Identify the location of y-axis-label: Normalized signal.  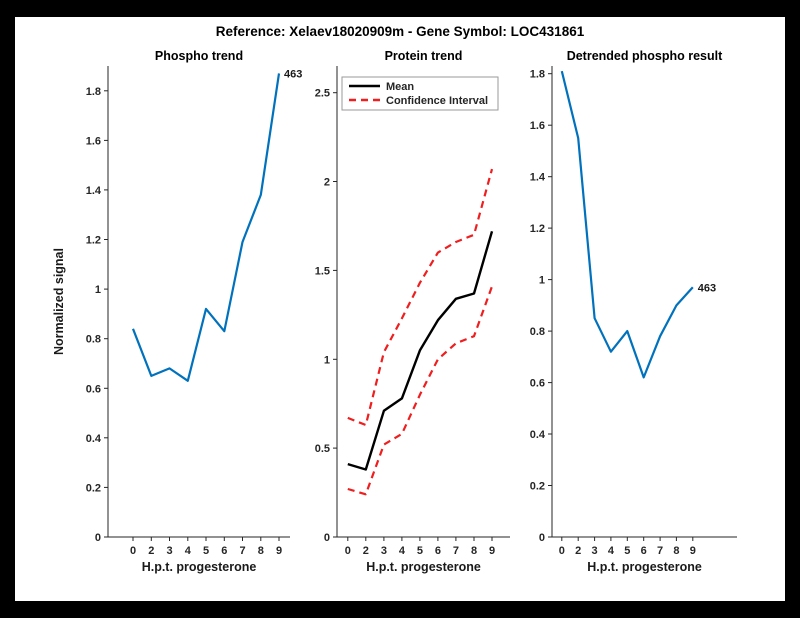
(59, 301).